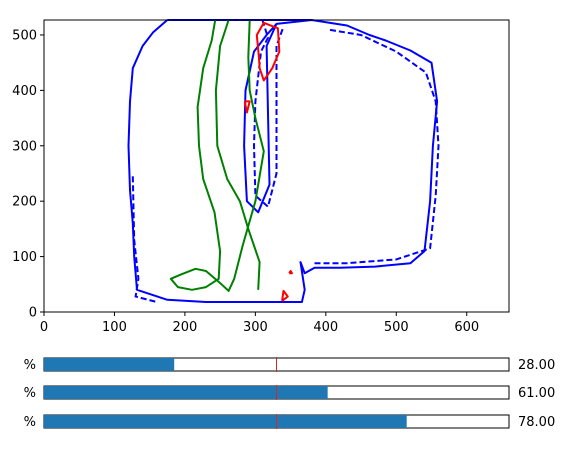  Describe the element at coordinates (396, 327) in the screenshot. I see `x-tick-label: 500` at that location.